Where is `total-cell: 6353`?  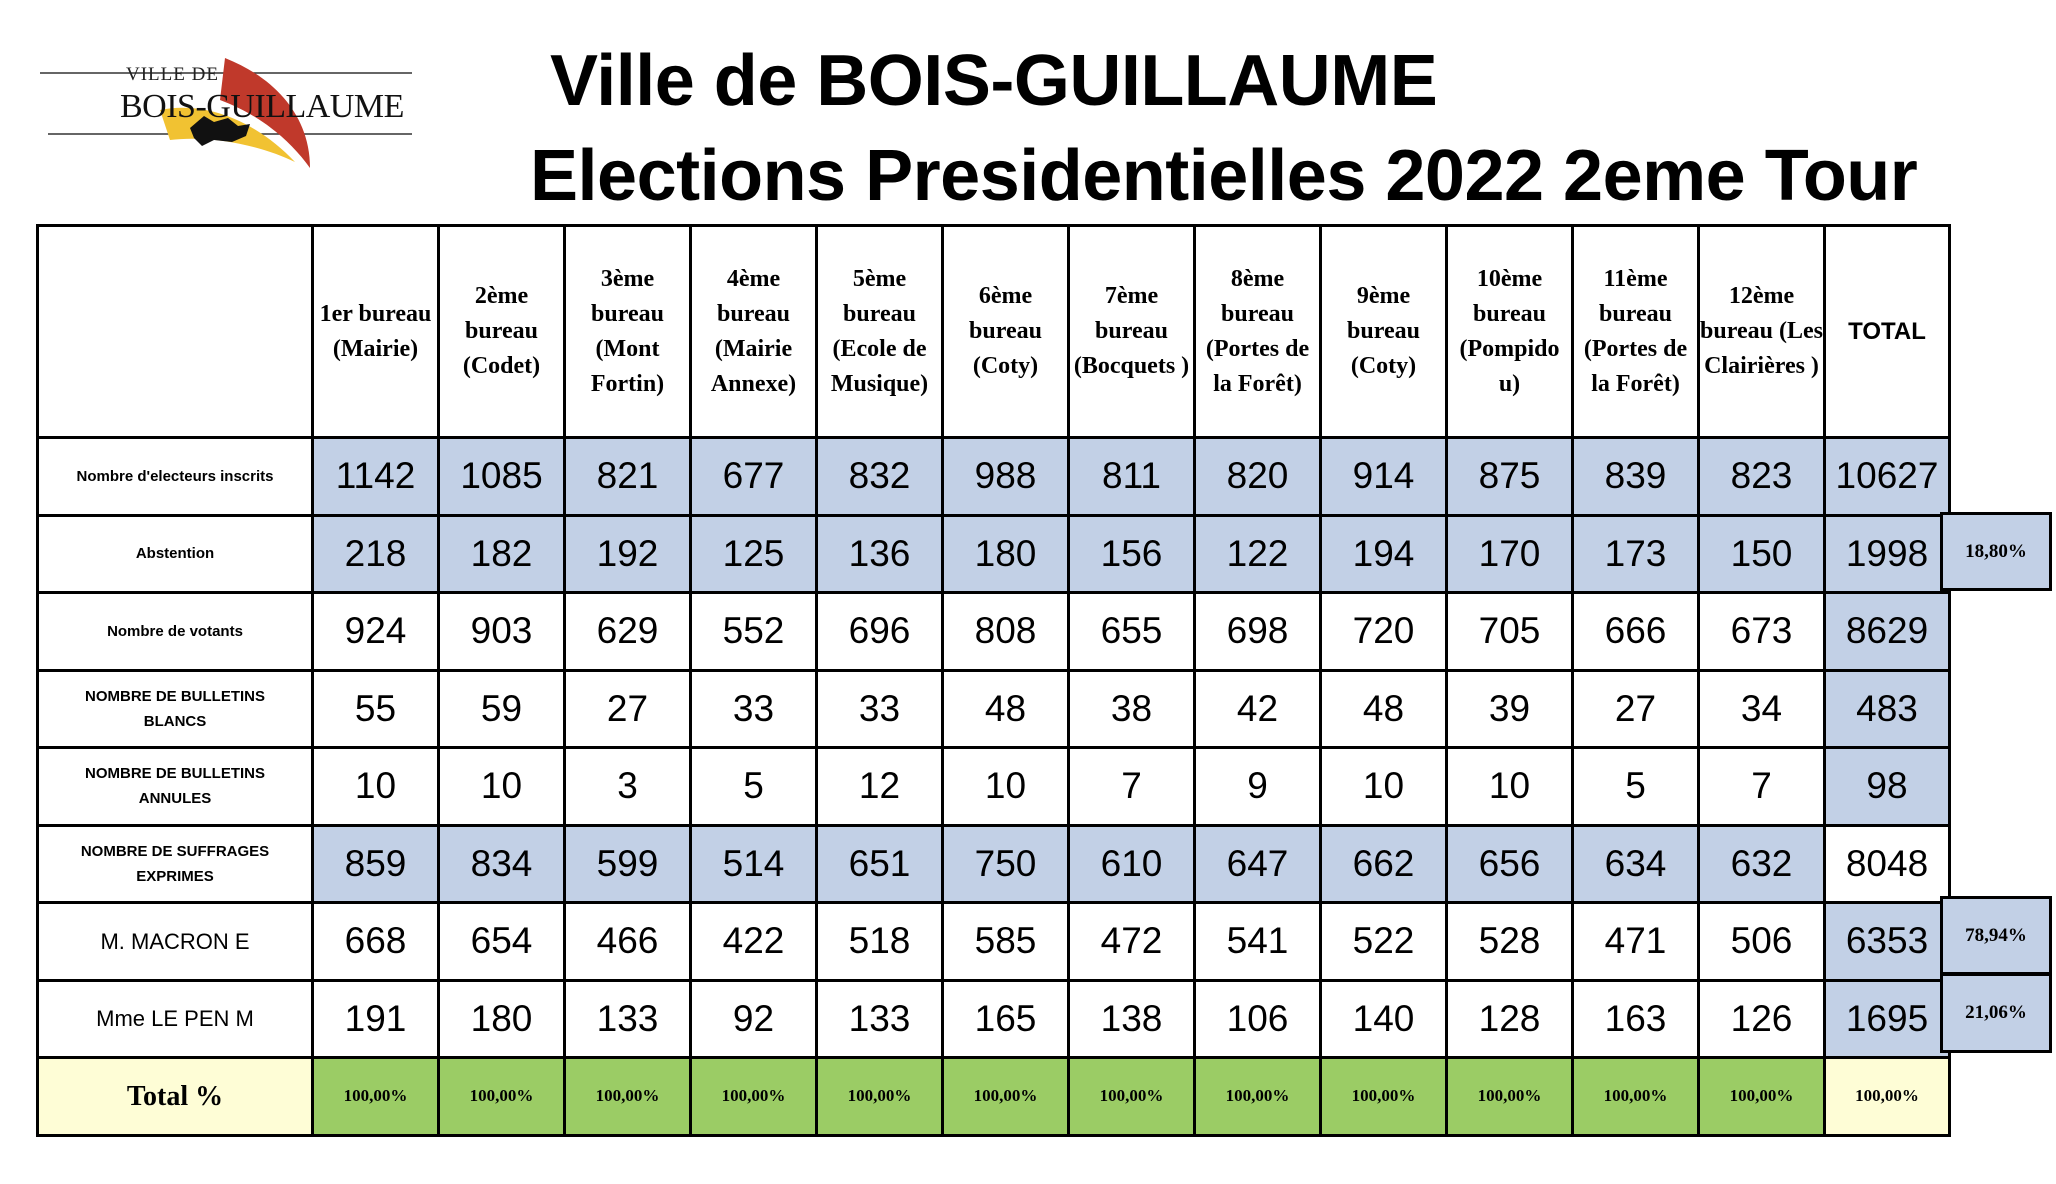
total-cell: 6353 is located at coordinates (1887, 941).